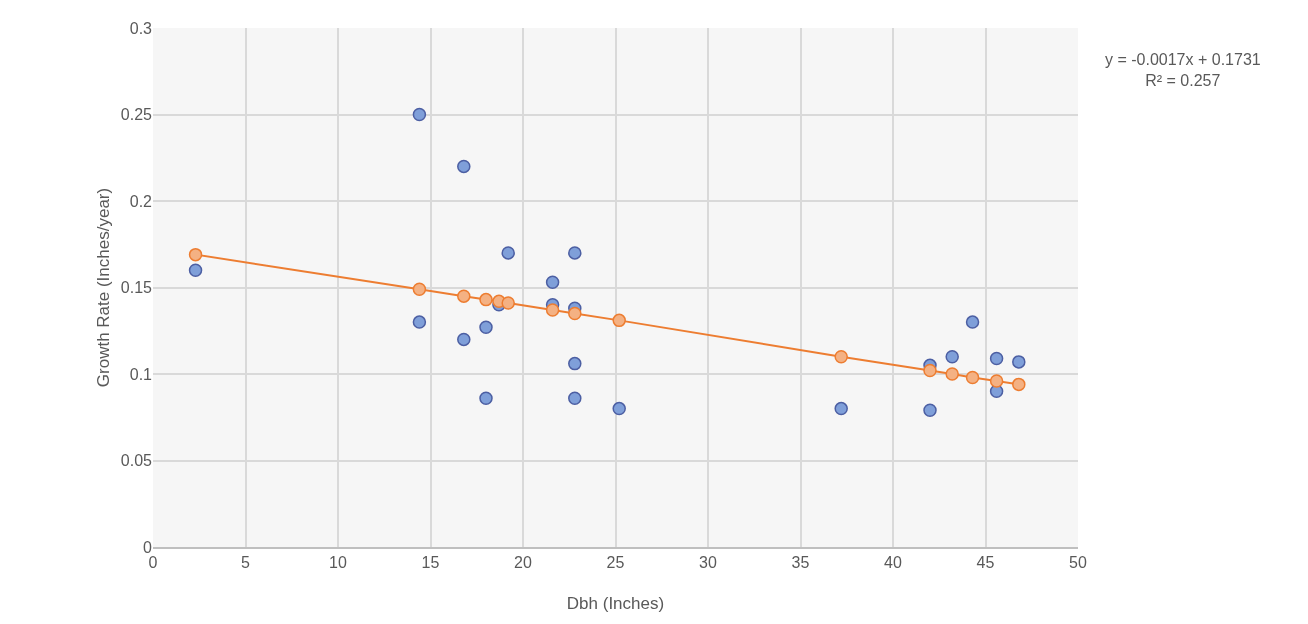 This screenshot has height=624, width=1308. I want to click on x-tick-label: 25, so click(615, 562).